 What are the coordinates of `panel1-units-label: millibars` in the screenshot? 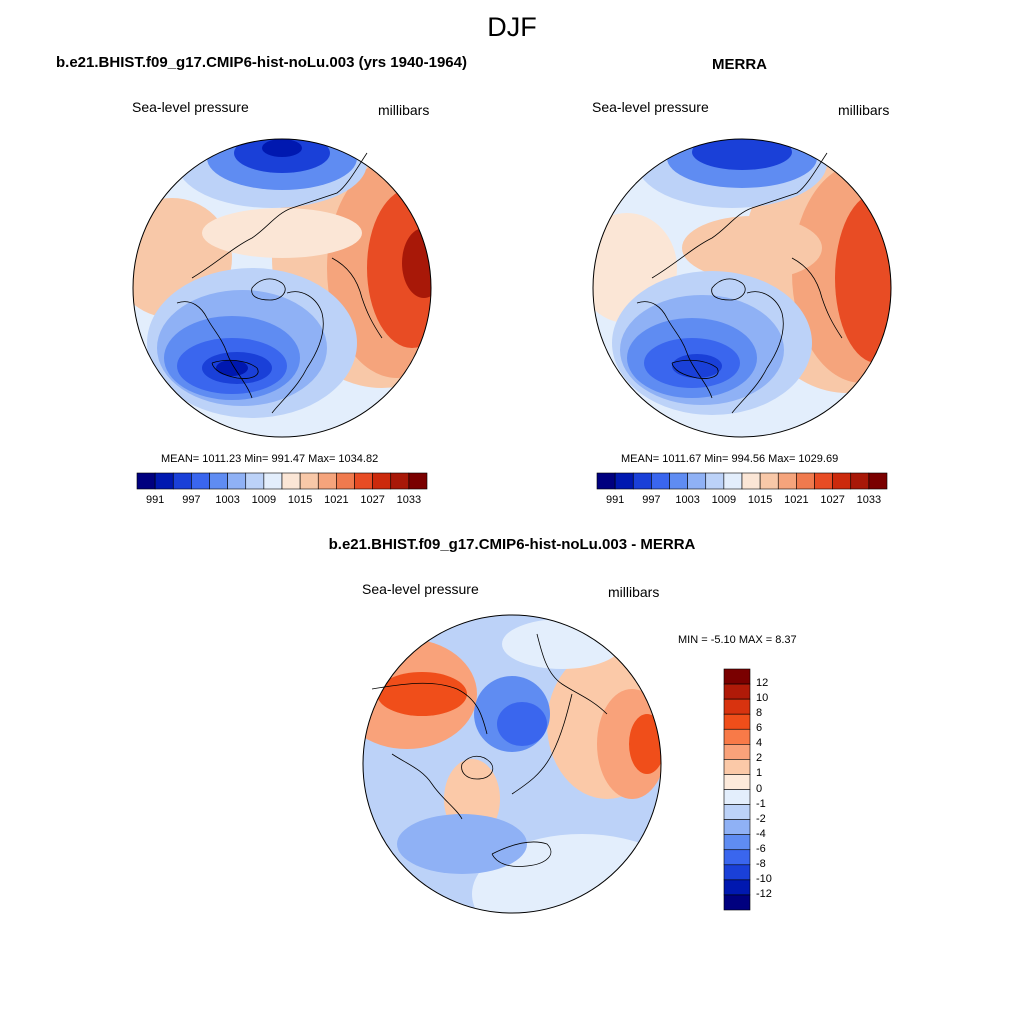 It's located at (404, 110).